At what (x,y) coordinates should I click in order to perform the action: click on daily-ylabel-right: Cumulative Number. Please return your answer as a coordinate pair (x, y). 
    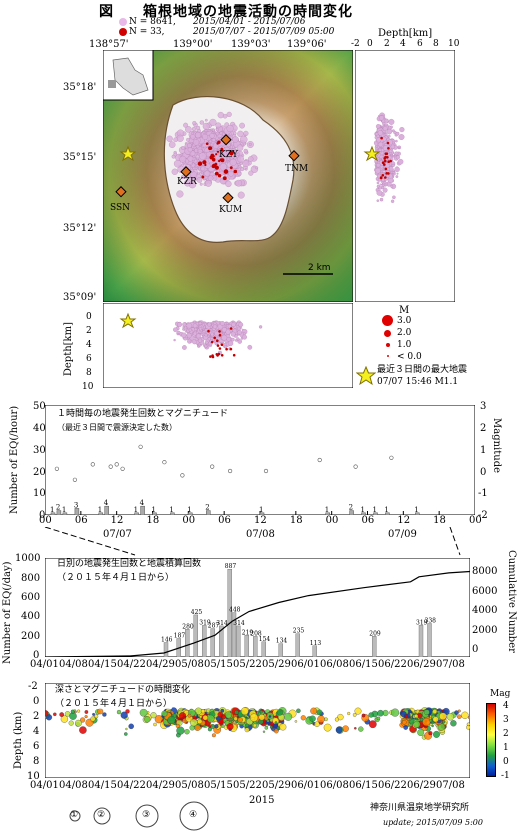
    Looking at the image, I should click on (511, 601).